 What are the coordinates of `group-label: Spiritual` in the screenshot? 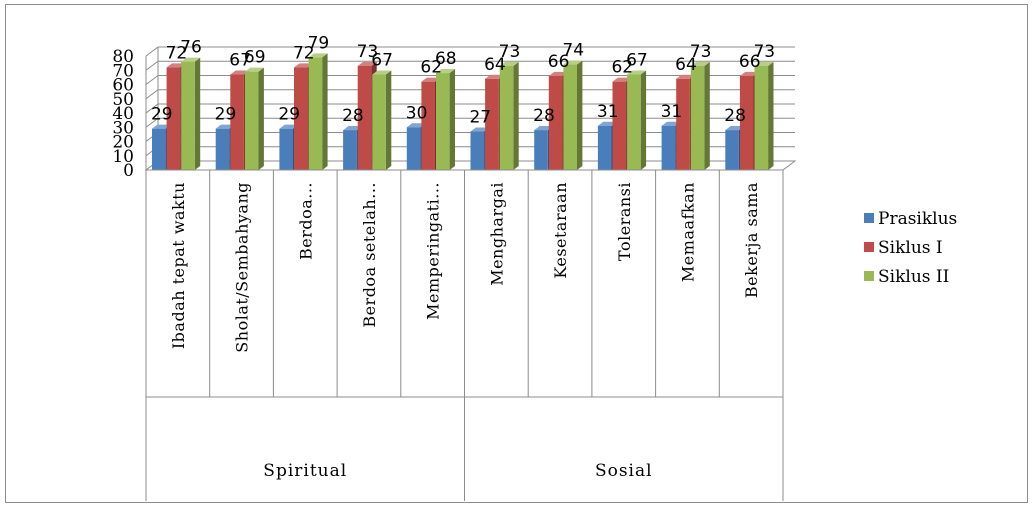 It's located at (305, 471).